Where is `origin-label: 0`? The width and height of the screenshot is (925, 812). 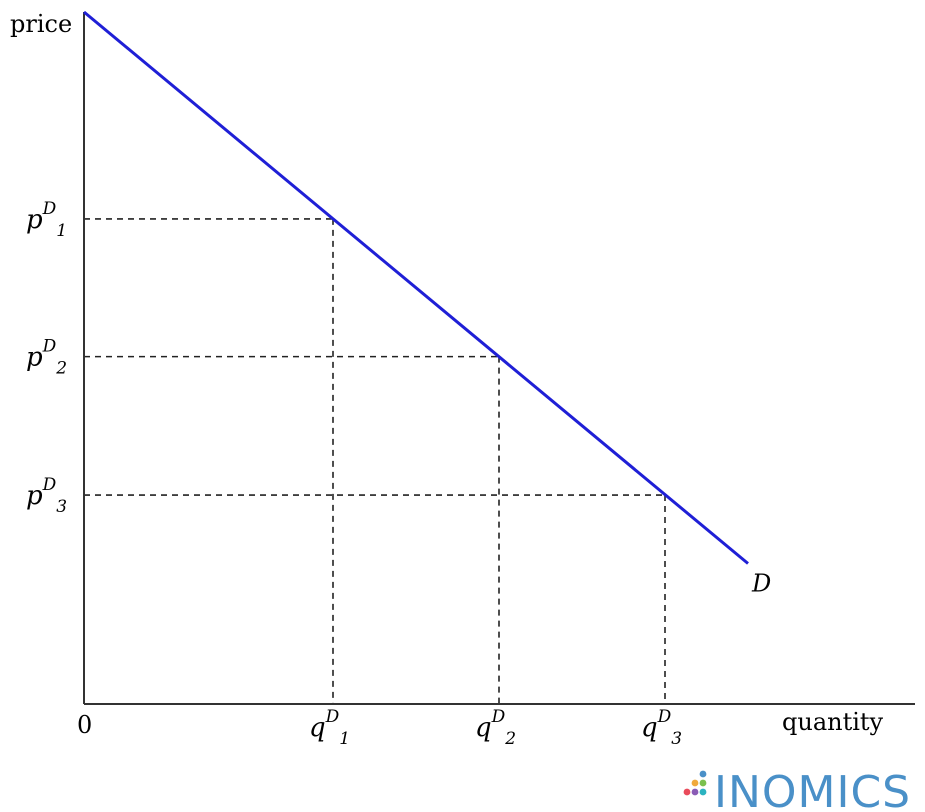 origin-label: 0 is located at coordinates (84, 725).